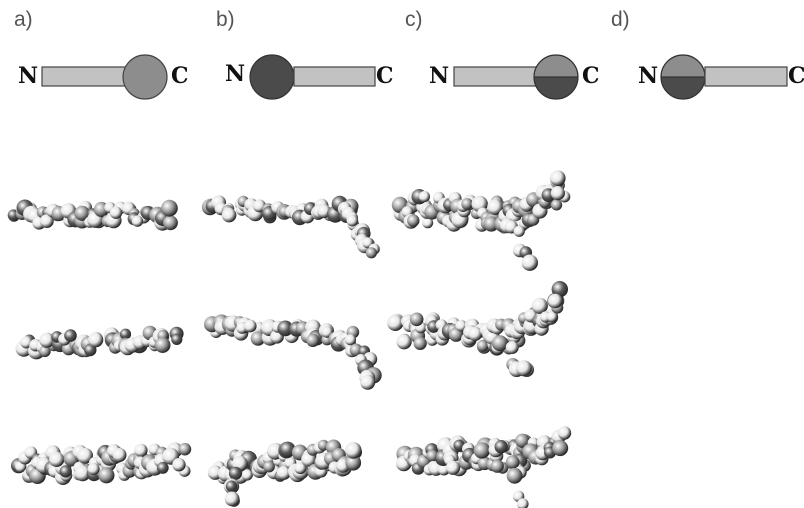 This screenshot has width=804, height=508. What do you see at coordinates (683, 77) in the screenshot?
I see `panel-d-bead` at bounding box center [683, 77].